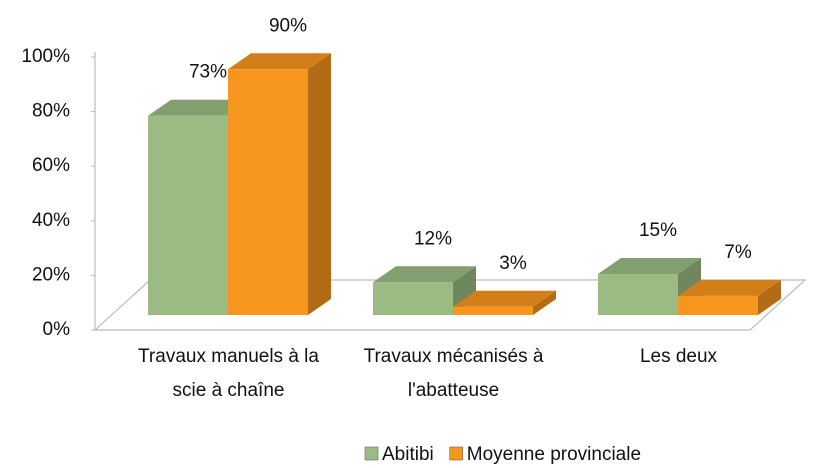  I want to click on data-label: 90%, so click(288, 25).